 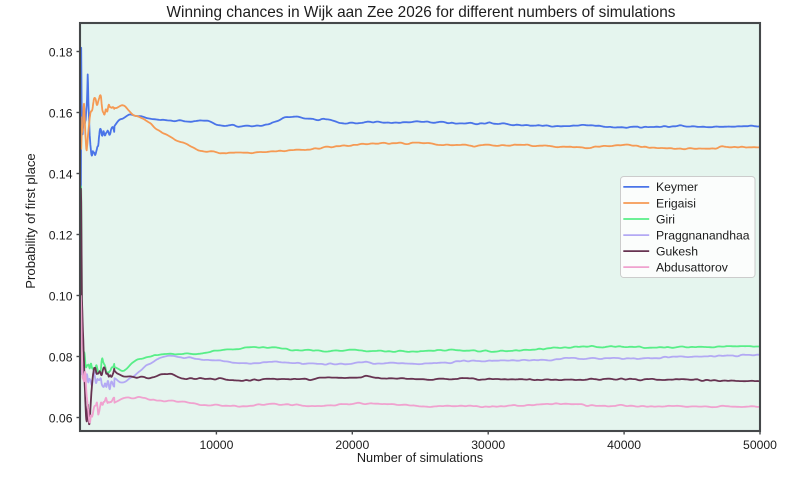 I want to click on svg-text: Keymer, so click(x=677, y=187).